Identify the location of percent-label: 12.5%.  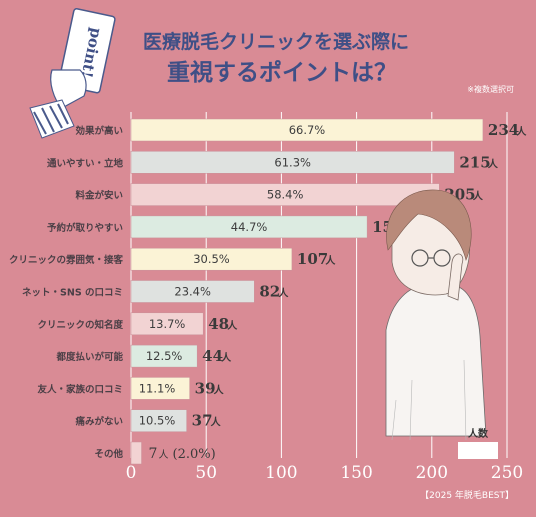
(164, 356).